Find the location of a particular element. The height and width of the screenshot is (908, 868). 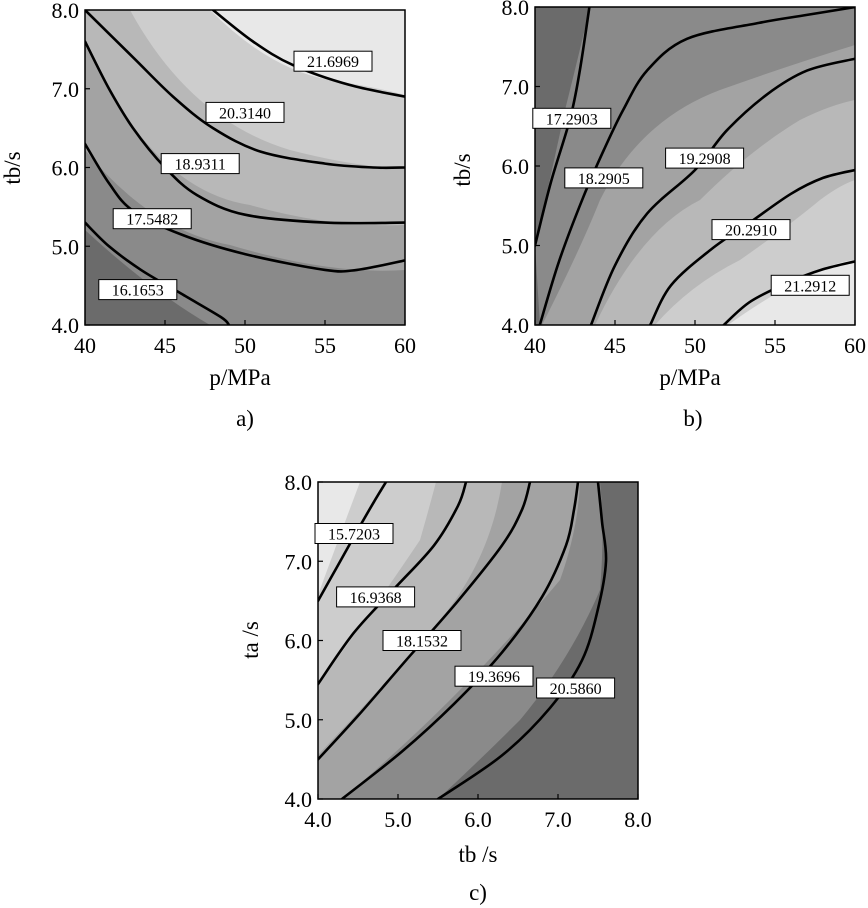

contour-label-text: 18.9311 is located at coordinates (199, 165).